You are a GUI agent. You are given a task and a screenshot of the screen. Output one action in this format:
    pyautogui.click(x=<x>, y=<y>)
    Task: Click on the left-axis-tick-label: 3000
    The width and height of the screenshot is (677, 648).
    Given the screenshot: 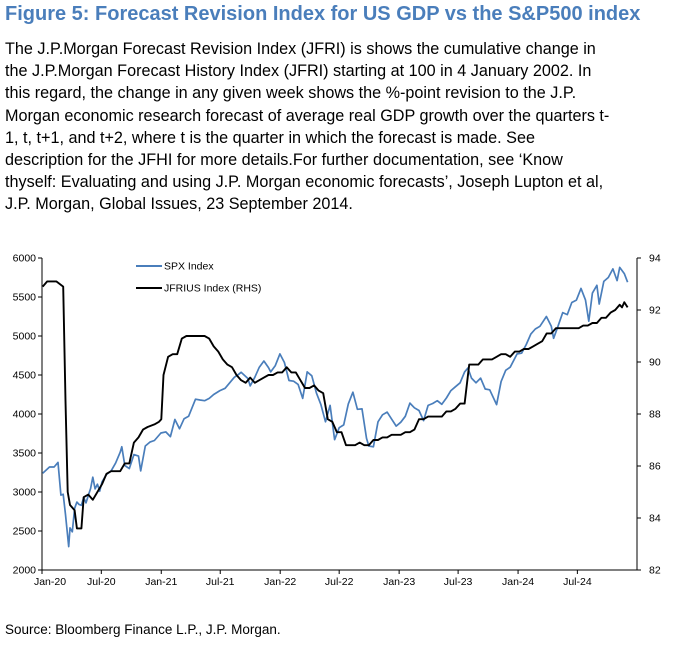 What is the action you would take?
    pyautogui.click(x=25, y=493)
    